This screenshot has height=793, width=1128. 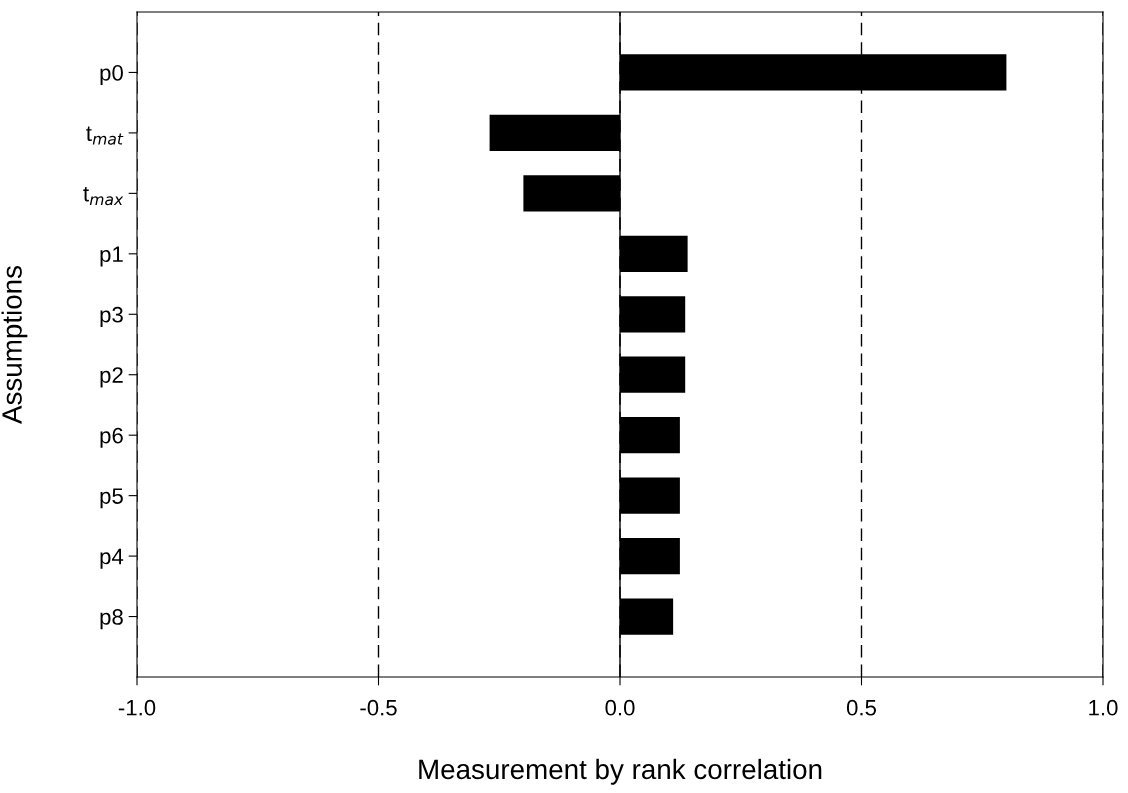 What do you see at coordinates (861, 707) in the screenshot?
I see `x-tick-label: 0.5` at bounding box center [861, 707].